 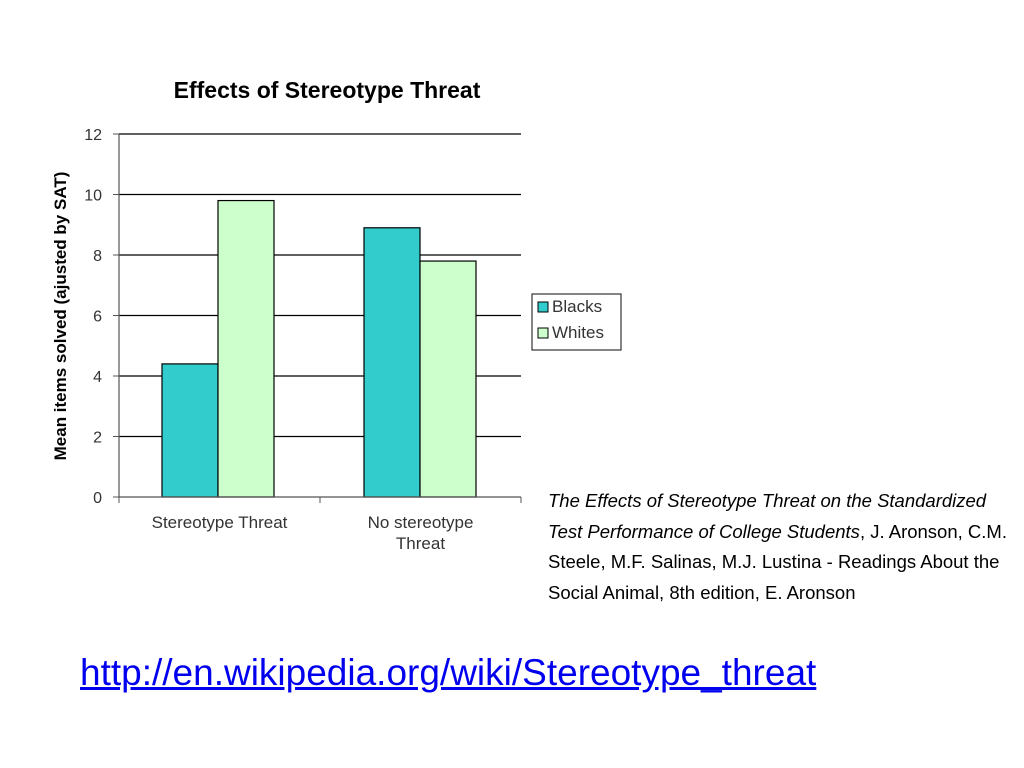 I want to click on category-label-1: Stereotype Threat, so click(x=220, y=522).